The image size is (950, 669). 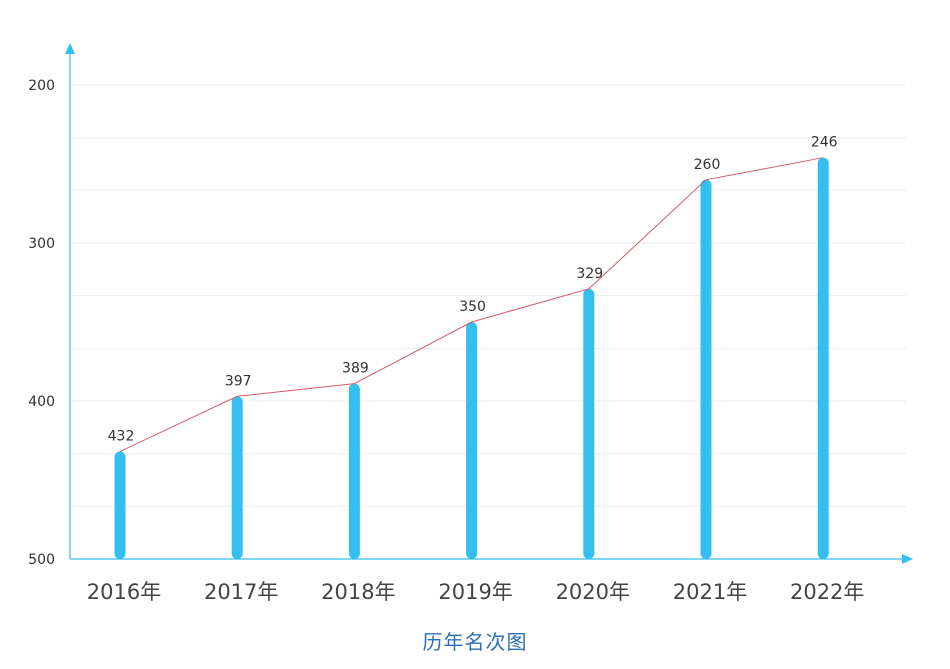 What do you see at coordinates (589, 274) in the screenshot?
I see `data-label: 329` at bounding box center [589, 274].